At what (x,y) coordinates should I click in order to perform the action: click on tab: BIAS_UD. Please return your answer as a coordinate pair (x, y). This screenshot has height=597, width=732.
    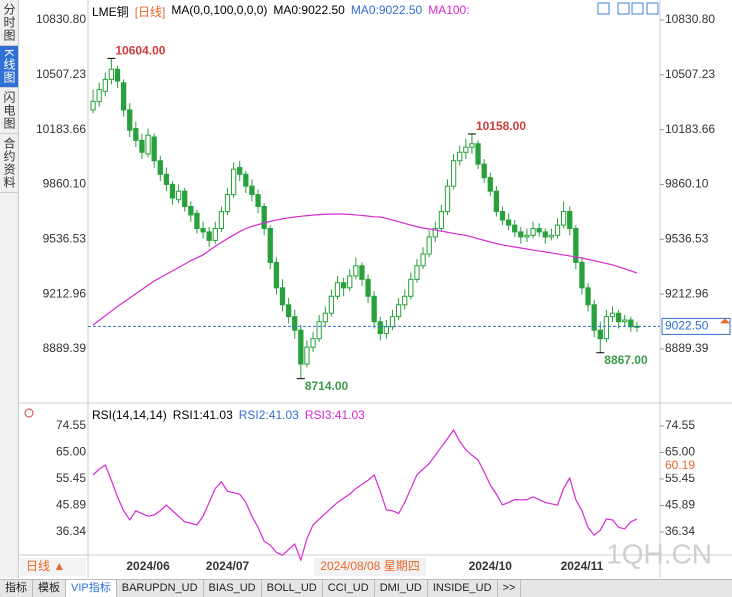
    Looking at the image, I should click on (233, 588).